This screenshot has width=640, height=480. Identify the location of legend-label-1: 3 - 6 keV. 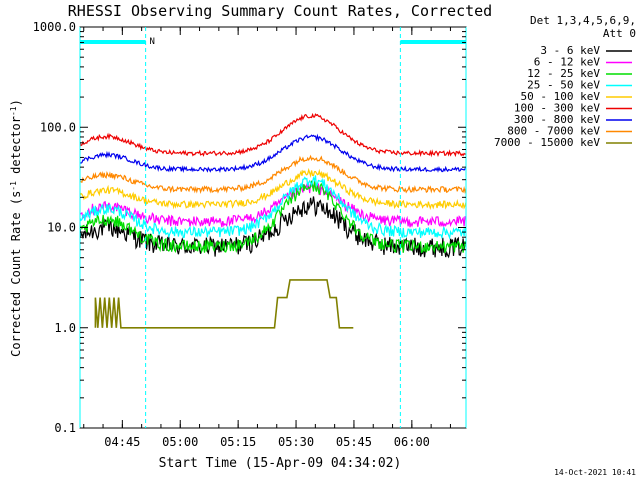
(570, 50).